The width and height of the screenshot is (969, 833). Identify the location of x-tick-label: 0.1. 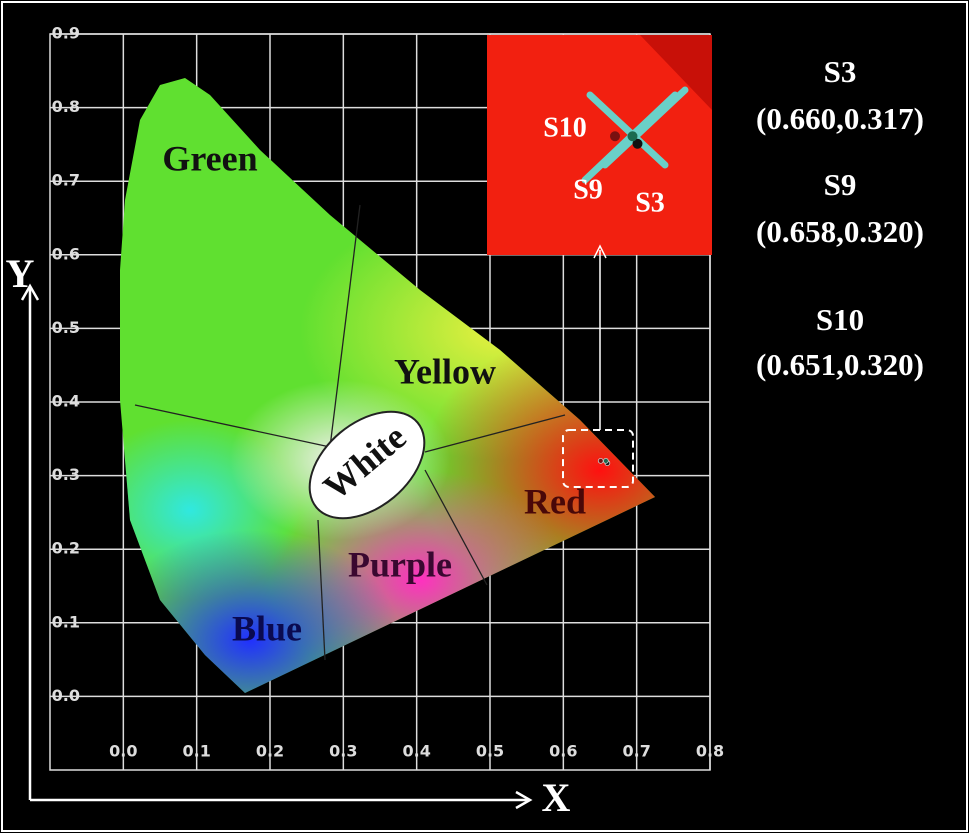
(196, 751).